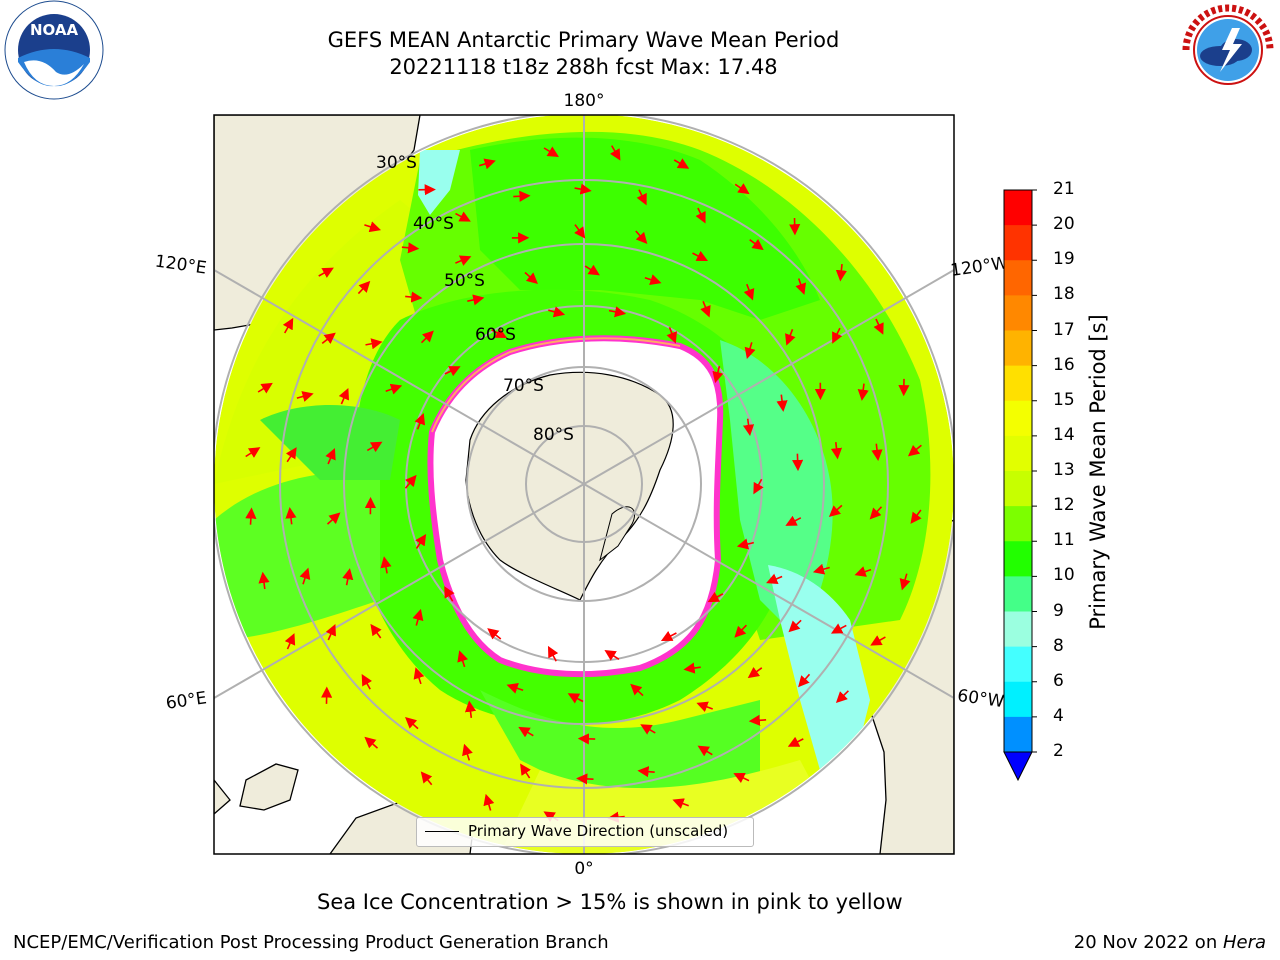  I want to click on footer-date-text: 20 Nov 2022 on, so click(1148, 942).